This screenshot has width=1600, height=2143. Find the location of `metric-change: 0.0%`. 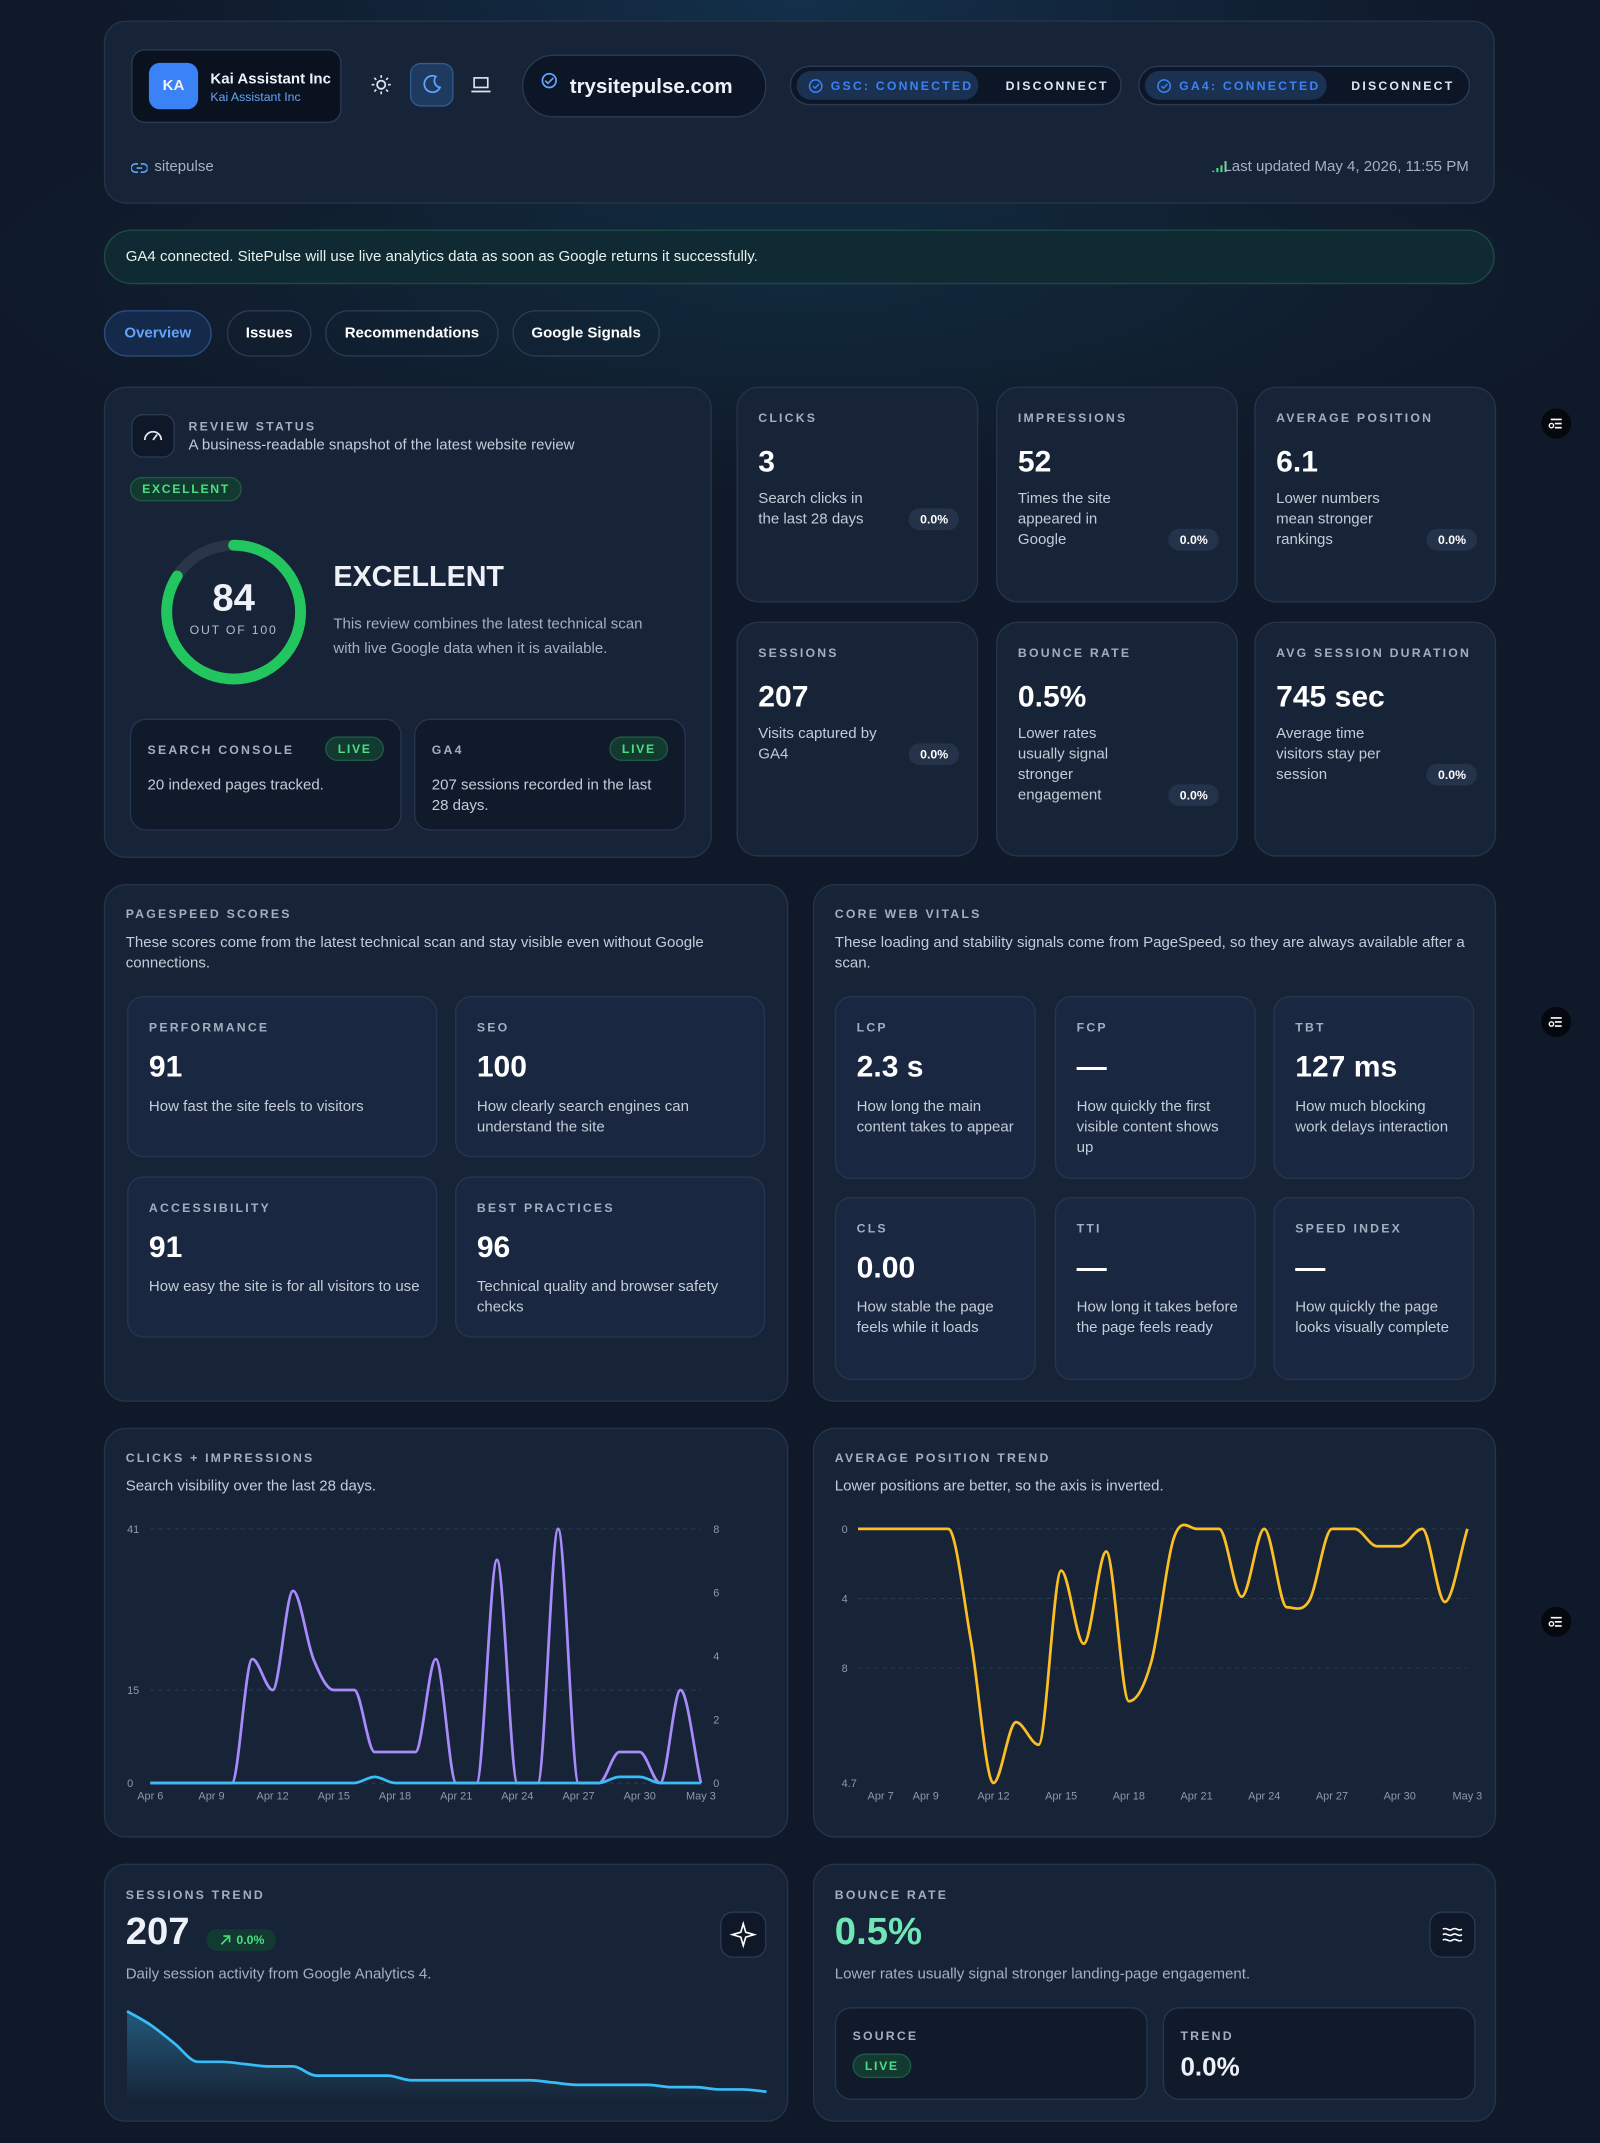

metric-change: 0.0% is located at coordinates (1452, 539).